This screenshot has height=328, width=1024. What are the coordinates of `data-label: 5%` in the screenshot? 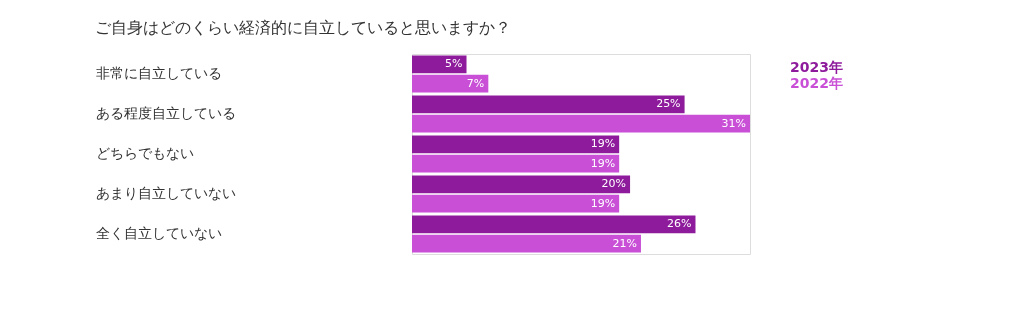 It's located at (454, 64).